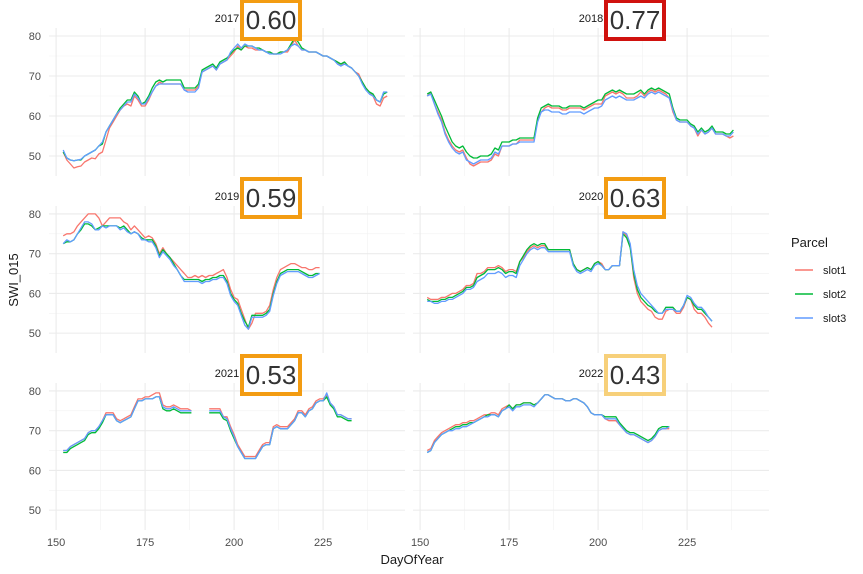 This screenshot has height=574, width=863. Describe the element at coordinates (834, 319) in the screenshot. I see `legend-label: slot3` at that location.